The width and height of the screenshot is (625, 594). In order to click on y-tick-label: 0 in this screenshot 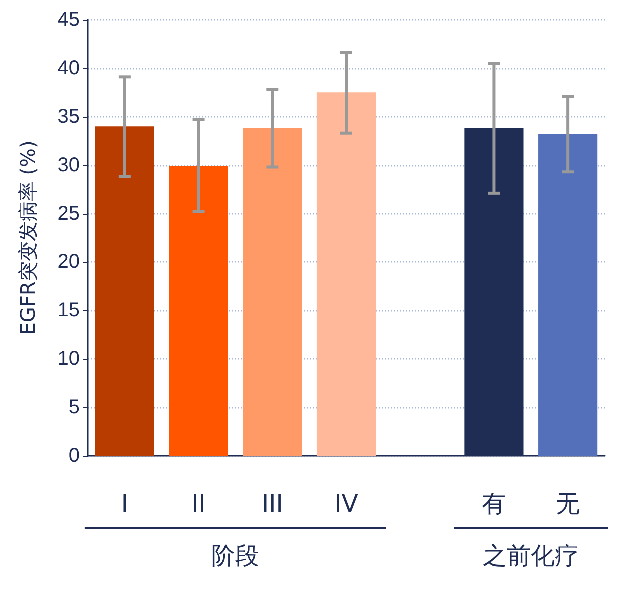, I will do `click(74, 456)`.